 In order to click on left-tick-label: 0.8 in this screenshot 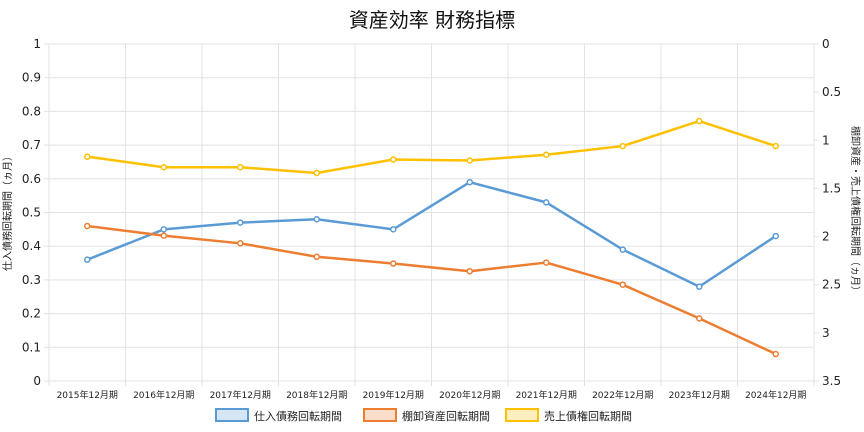, I will do `click(31, 111)`.